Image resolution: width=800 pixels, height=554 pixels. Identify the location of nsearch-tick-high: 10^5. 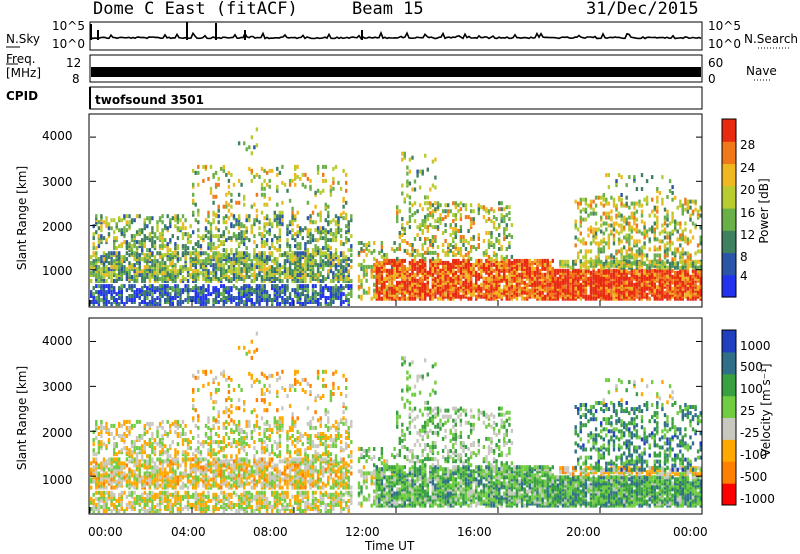
(724, 26).